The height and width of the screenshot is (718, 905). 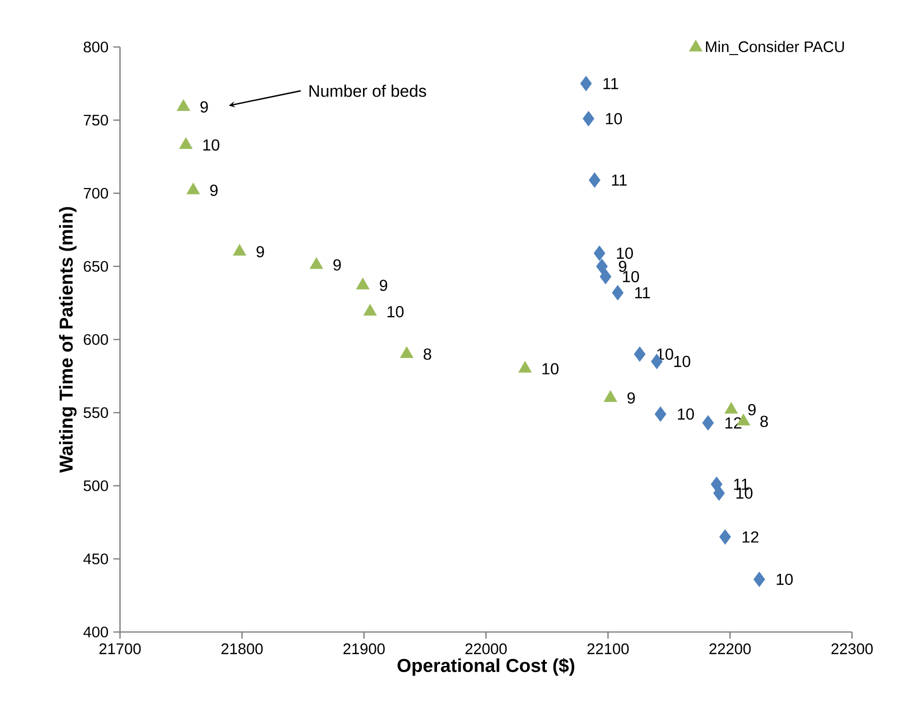 What do you see at coordinates (486, 648) in the screenshot?
I see `x-tick-label: 22000` at bounding box center [486, 648].